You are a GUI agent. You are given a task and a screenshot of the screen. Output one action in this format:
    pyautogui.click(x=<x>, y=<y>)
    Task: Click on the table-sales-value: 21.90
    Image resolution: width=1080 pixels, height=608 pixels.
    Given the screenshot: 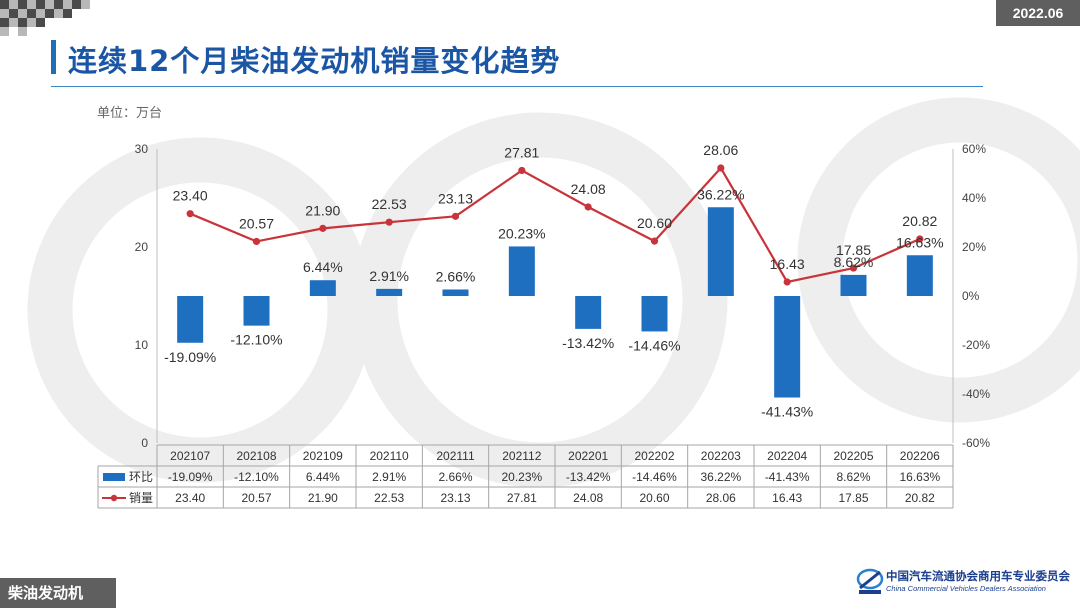 What is the action you would take?
    pyautogui.click(x=323, y=498)
    